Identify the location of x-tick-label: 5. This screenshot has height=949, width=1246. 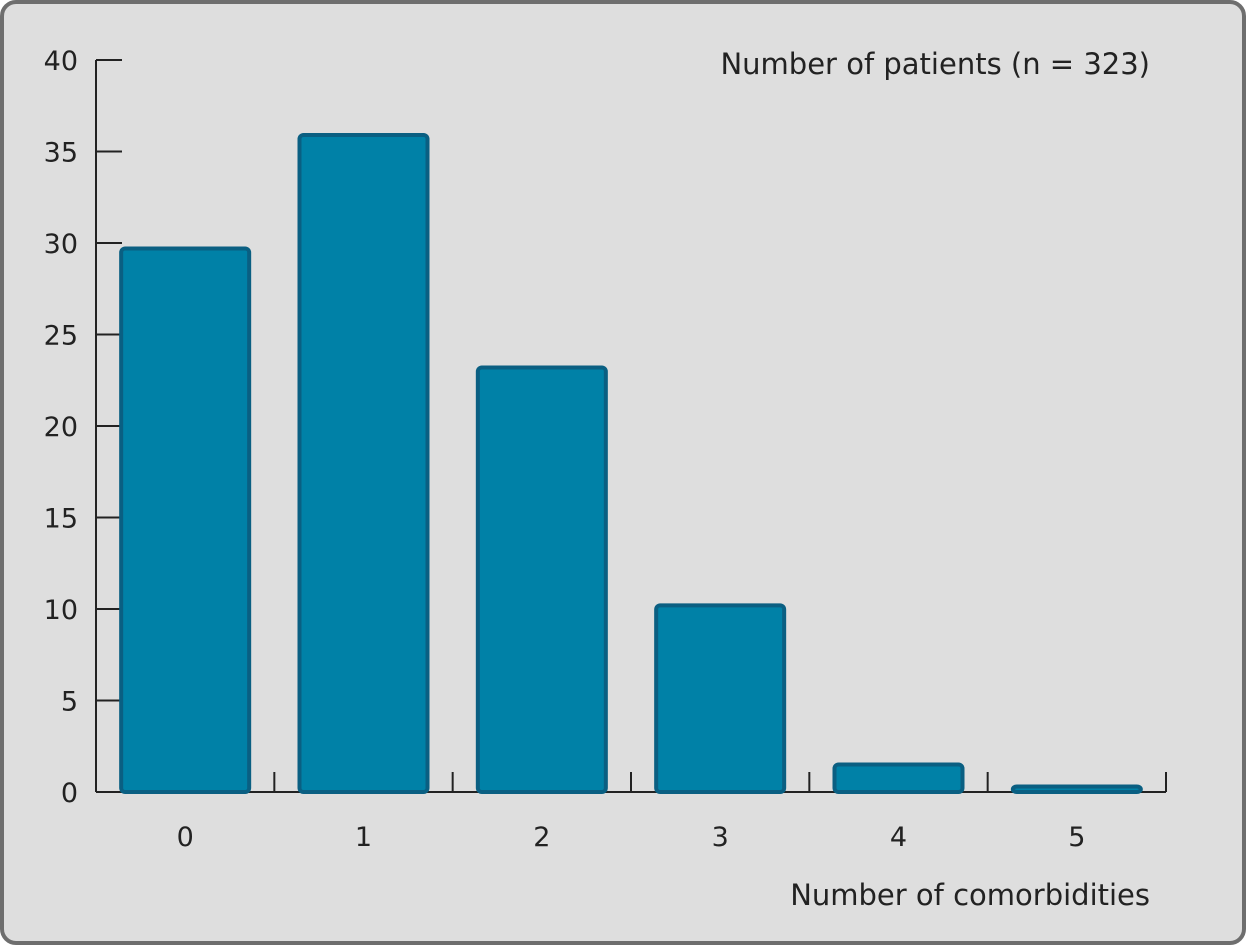
(1076, 837).